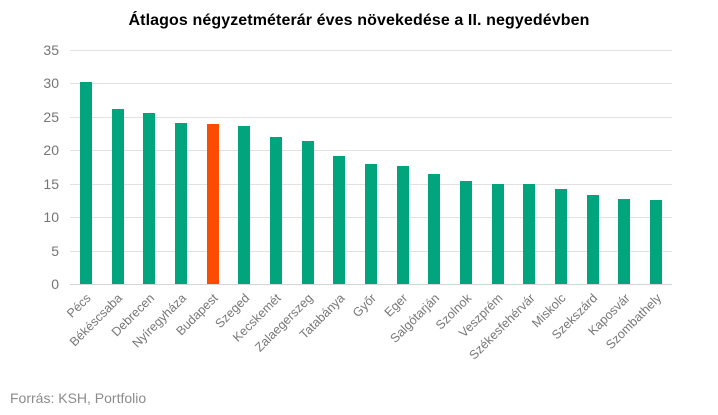 The image size is (718, 415). Describe the element at coordinates (51, 50) in the screenshot. I see `y-tick-label: 35` at that location.